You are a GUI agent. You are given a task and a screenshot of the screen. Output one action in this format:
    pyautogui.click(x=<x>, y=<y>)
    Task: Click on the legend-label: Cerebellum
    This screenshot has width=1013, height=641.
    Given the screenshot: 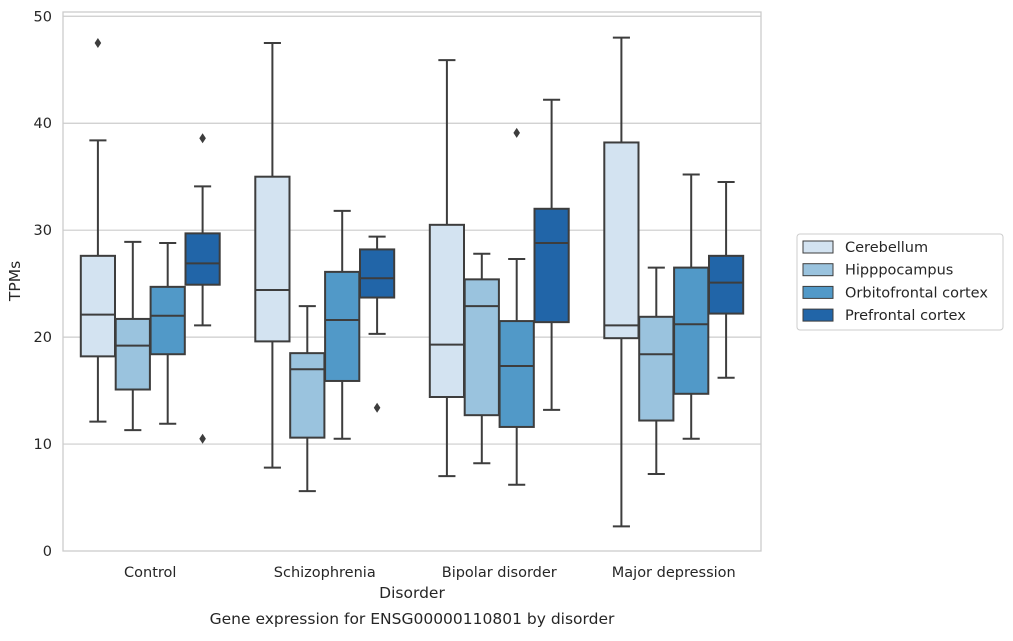 What is the action you would take?
    pyautogui.click(x=886, y=248)
    